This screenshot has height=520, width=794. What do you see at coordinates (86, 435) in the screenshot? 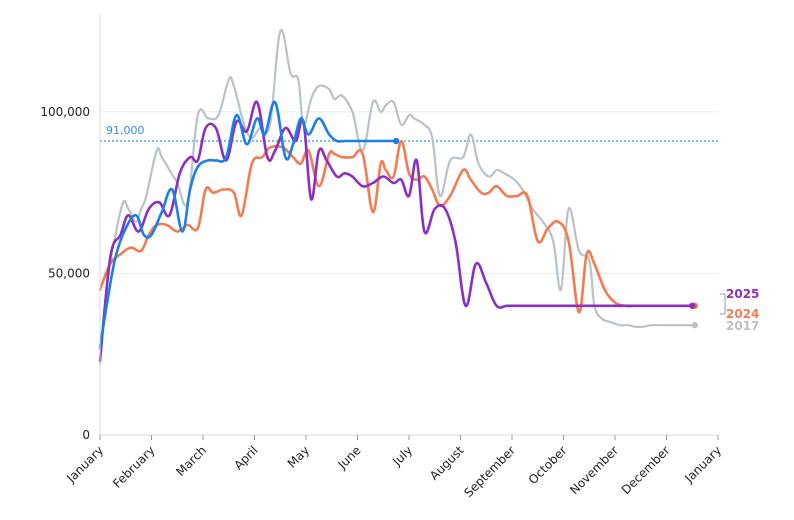
I see `y-tick-label: 0` at bounding box center [86, 435].